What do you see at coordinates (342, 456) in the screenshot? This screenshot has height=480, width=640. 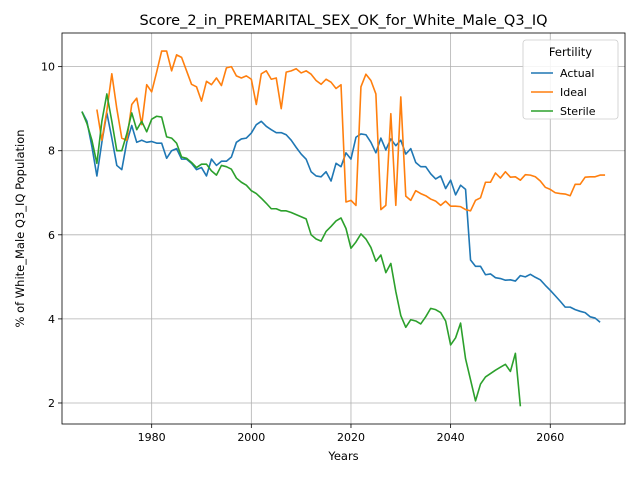 I see `x-axis-label: Years` at bounding box center [342, 456].